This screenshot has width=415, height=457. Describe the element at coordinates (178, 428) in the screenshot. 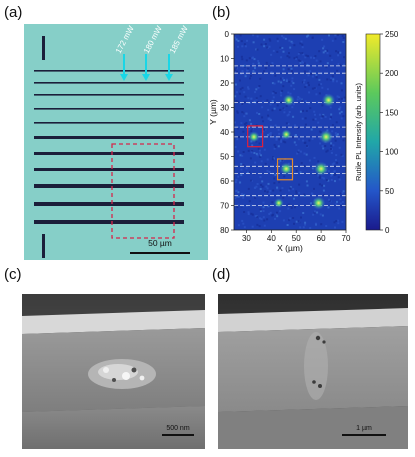

I see `scalebar-c-label: 500 nm` at that location.